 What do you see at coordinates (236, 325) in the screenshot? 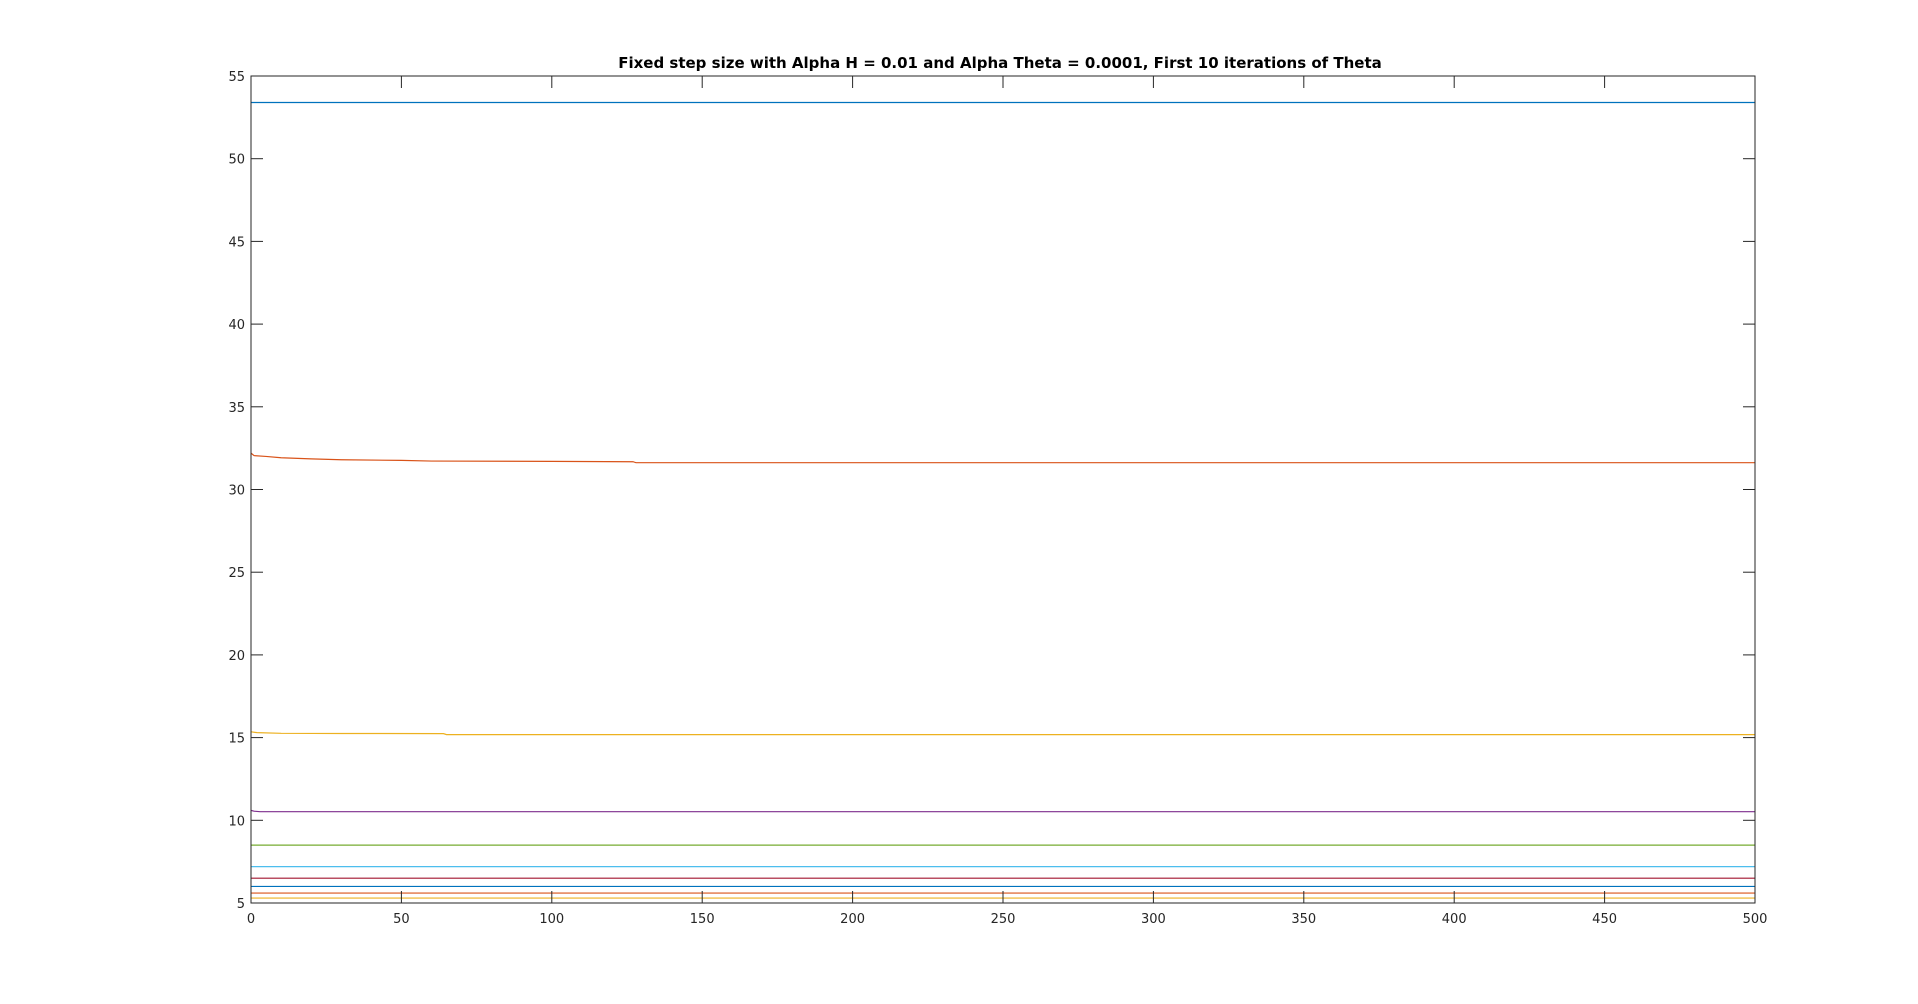
I see `y-tick-label: 40` at bounding box center [236, 325].